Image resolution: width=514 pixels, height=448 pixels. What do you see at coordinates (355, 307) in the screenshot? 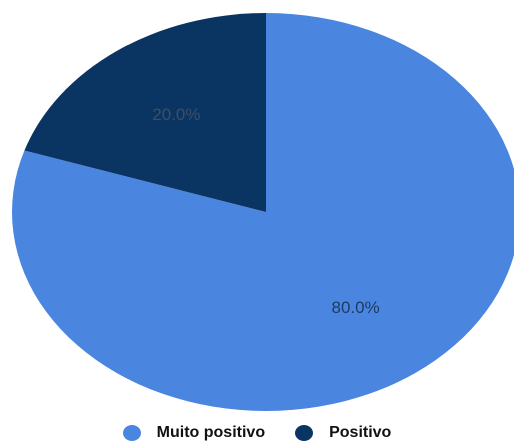
I see `pie-slice-label-muito-positivo: 80.0%` at bounding box center [355, 307].